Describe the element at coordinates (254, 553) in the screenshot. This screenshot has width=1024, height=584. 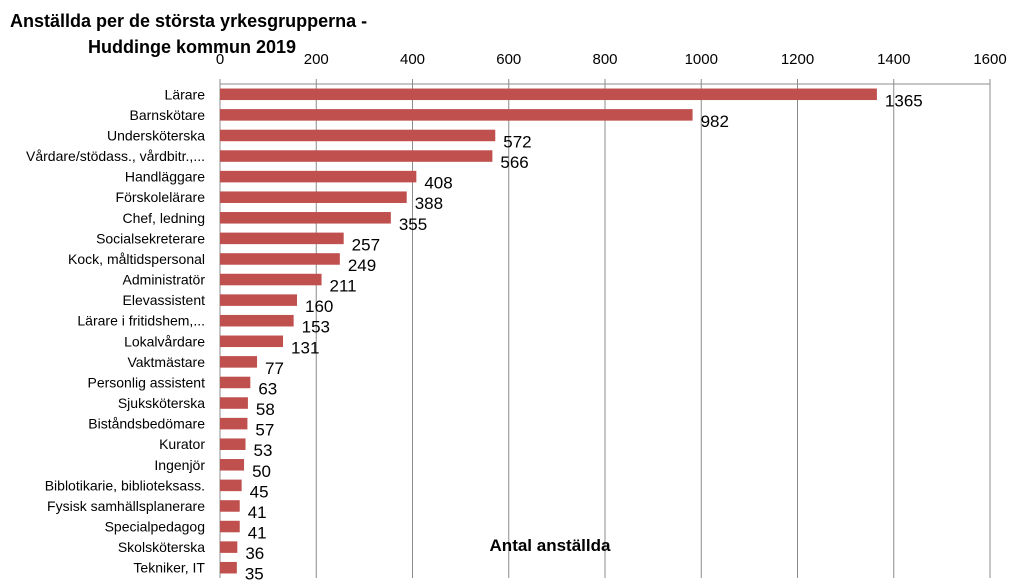
I see `value-label: 36` at that location.